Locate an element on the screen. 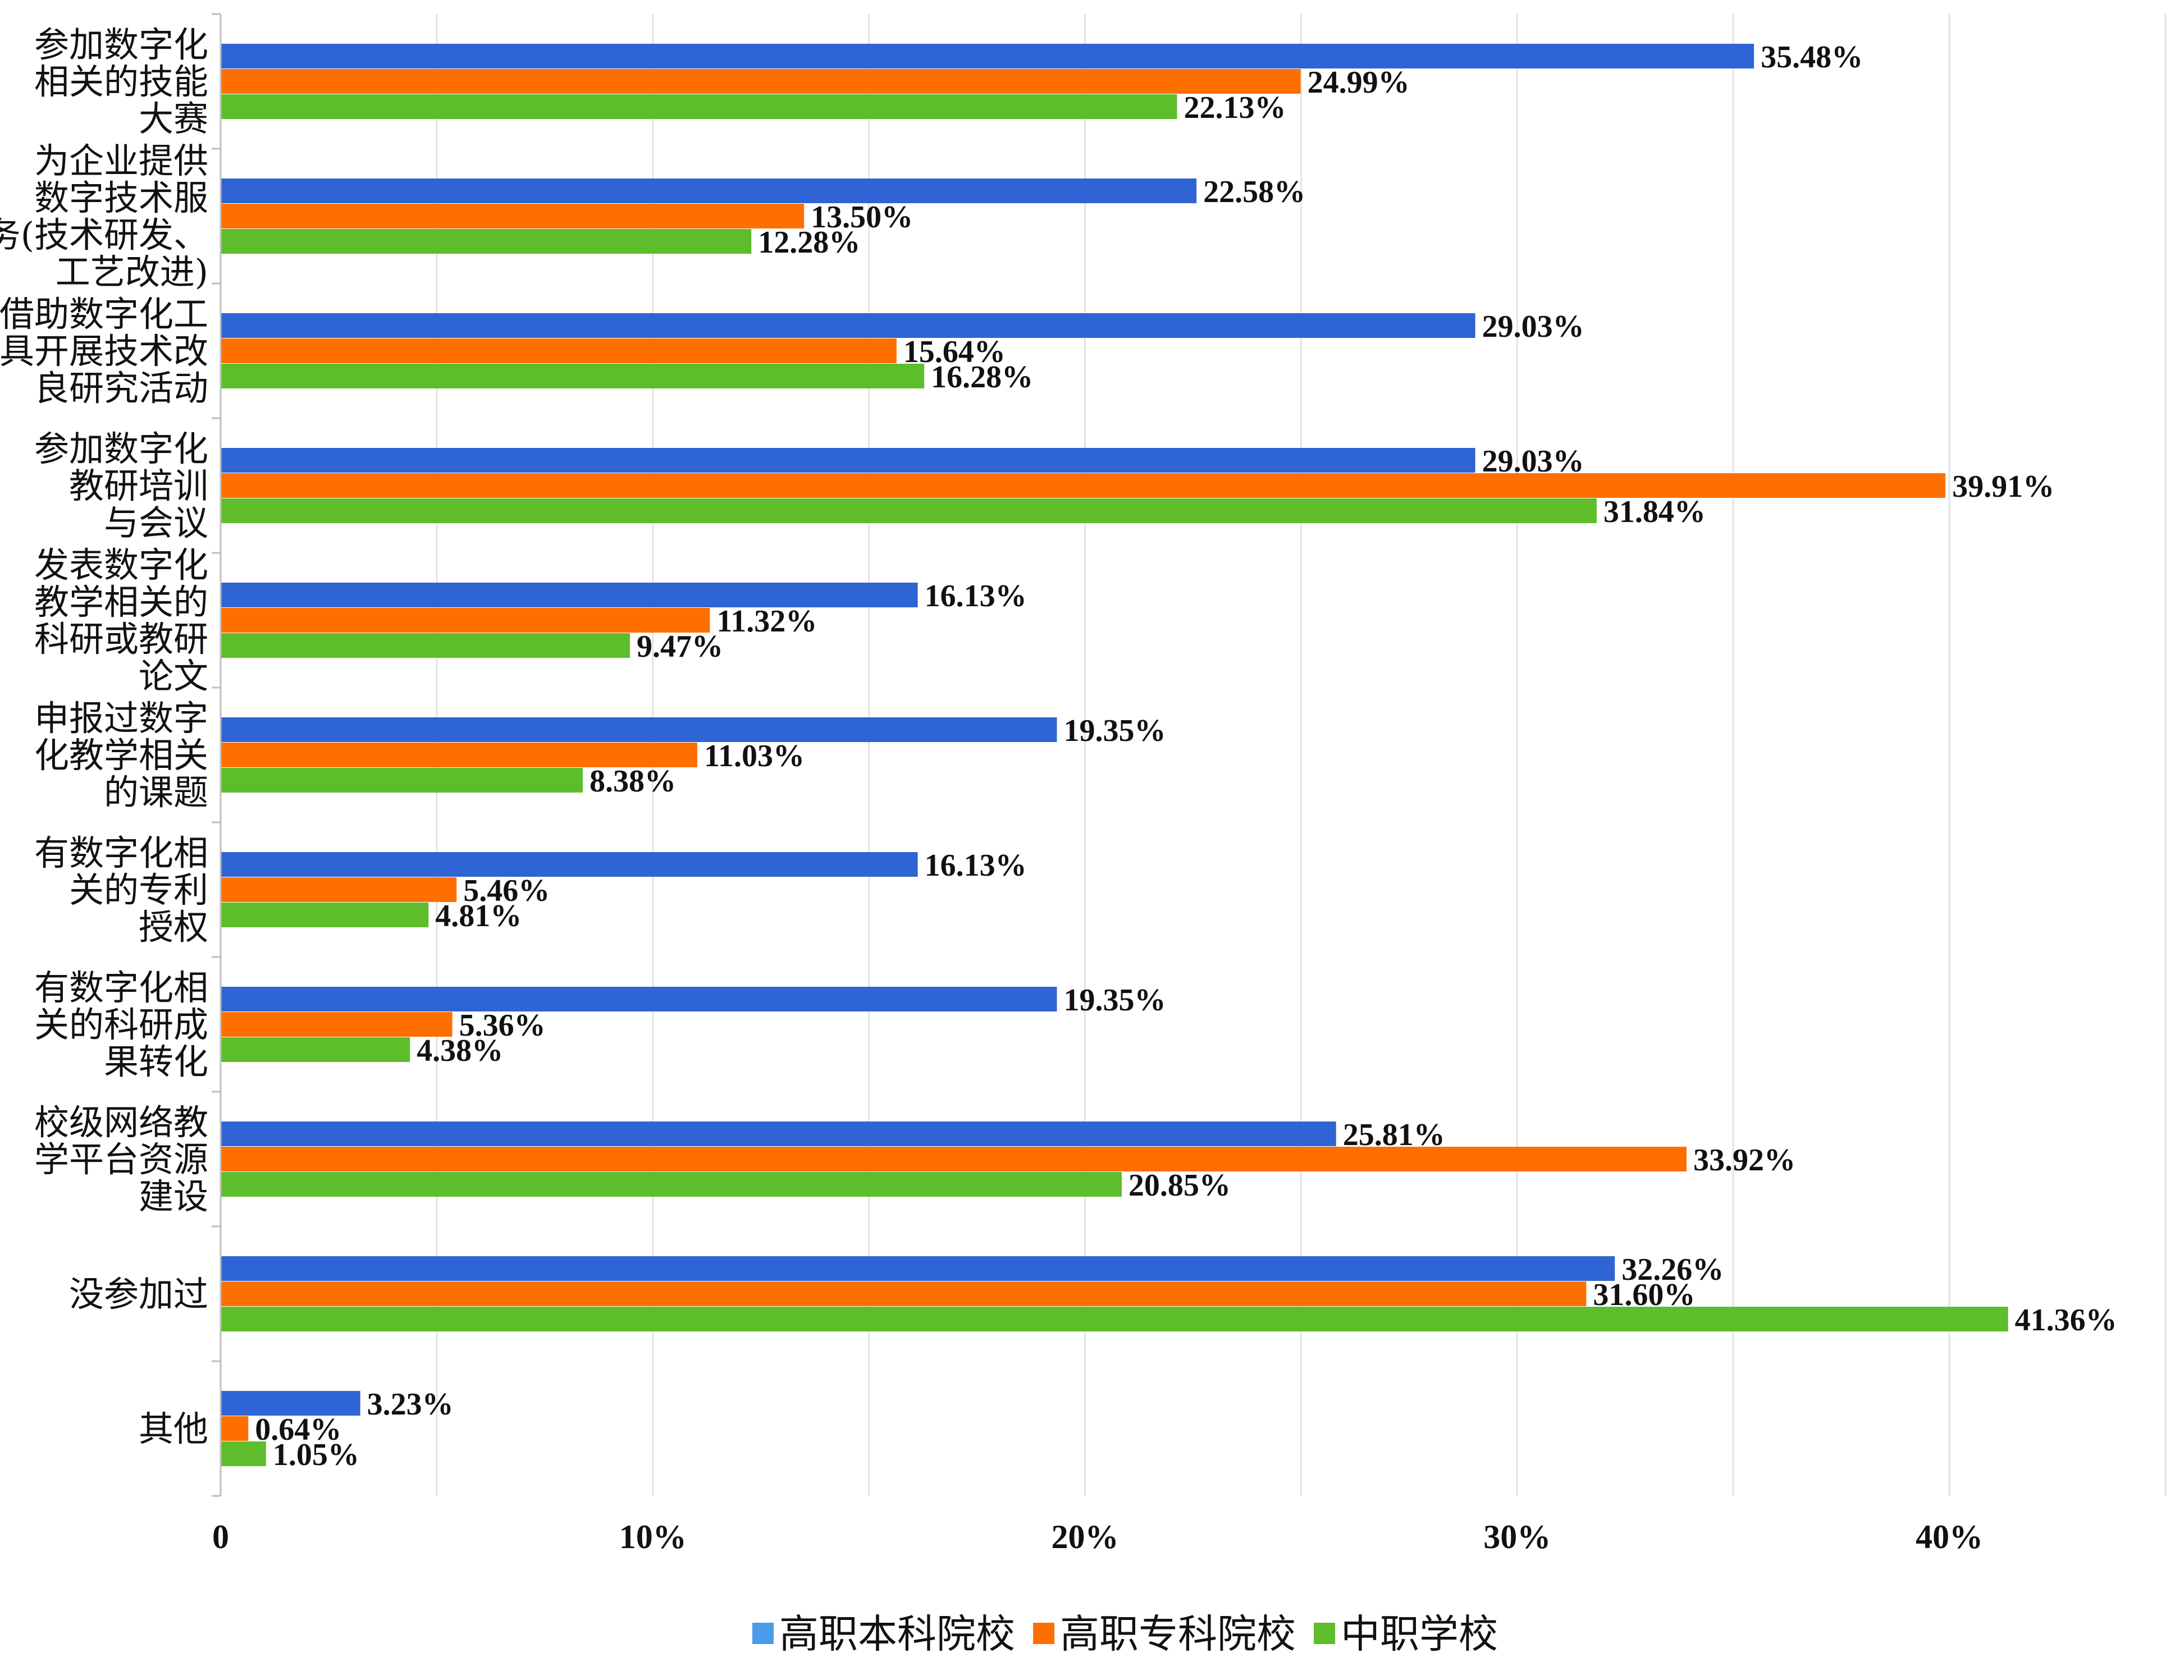 The height and width of the screenshot is (1680, 2184). value-label-series-1-cat-0: 24.99% is located at coordinates (1359, 83).